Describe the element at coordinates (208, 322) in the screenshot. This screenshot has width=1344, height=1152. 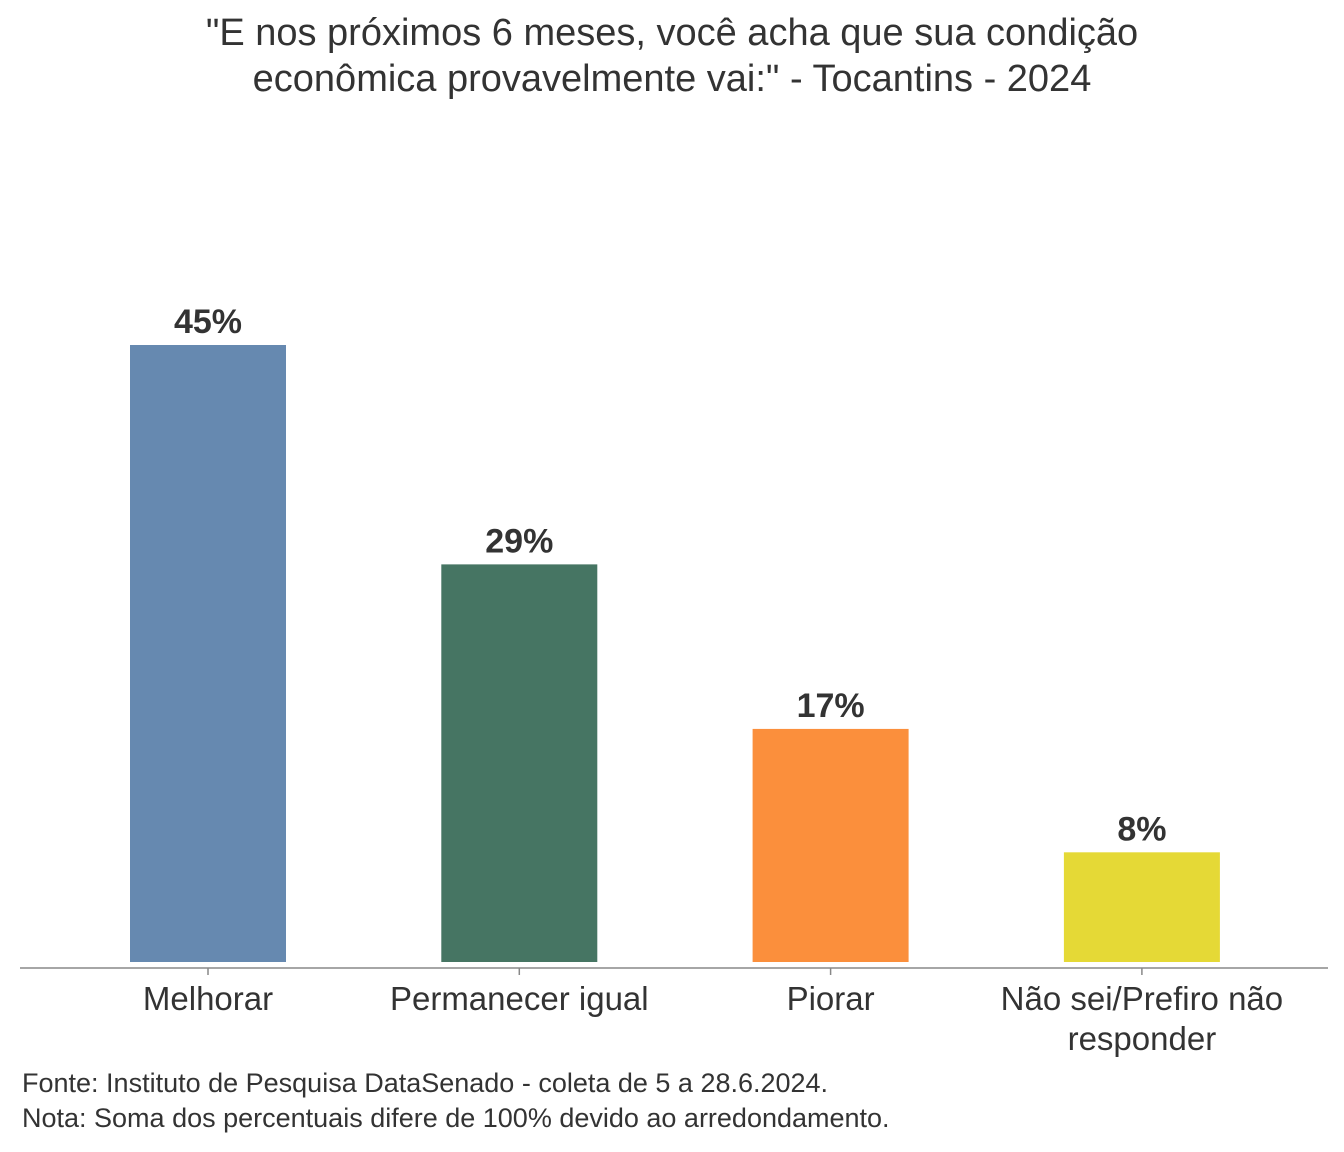
I see `data-label: 45%` at that location.